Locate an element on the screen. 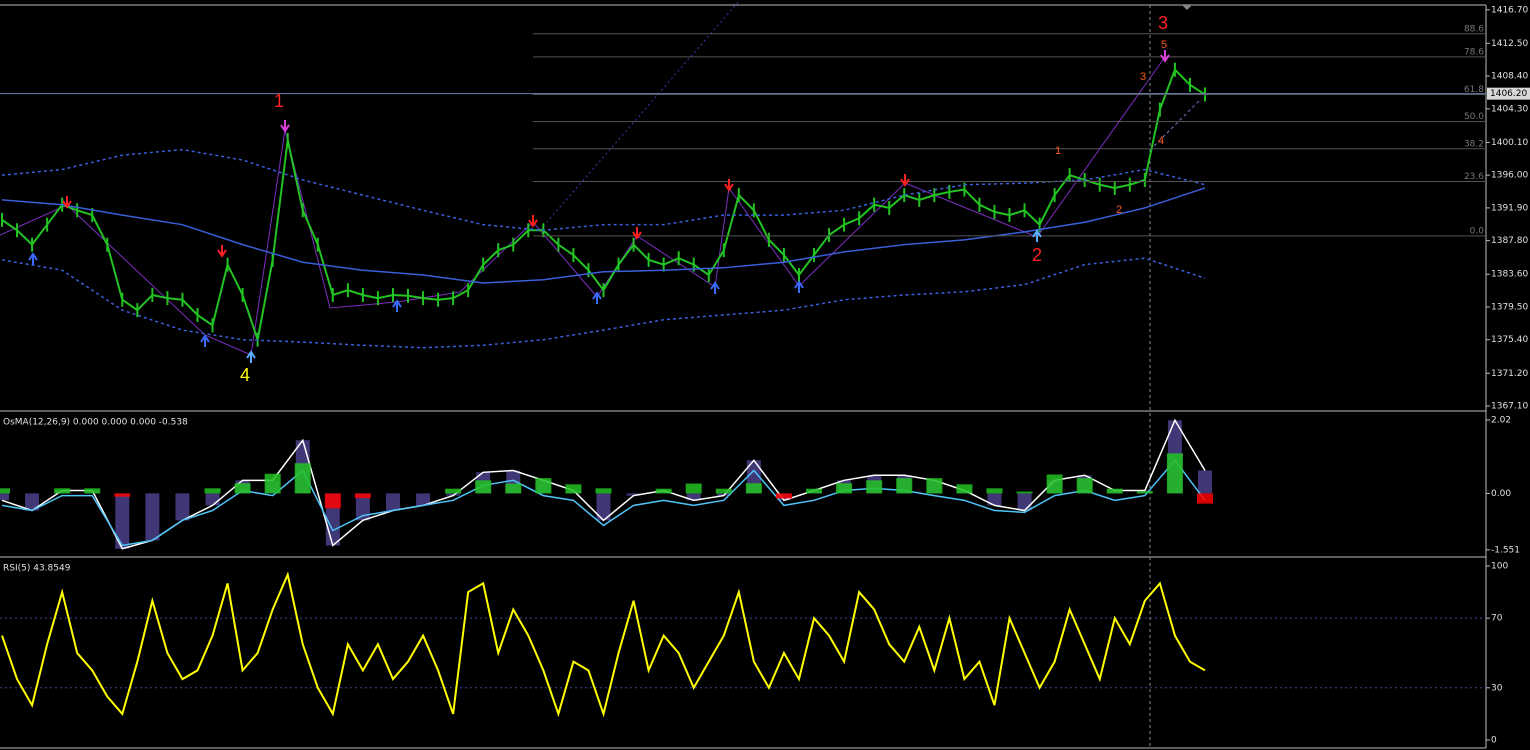 This screenshot has height=750, width=1530. current-price-box is located at coordinates (1508, 93).